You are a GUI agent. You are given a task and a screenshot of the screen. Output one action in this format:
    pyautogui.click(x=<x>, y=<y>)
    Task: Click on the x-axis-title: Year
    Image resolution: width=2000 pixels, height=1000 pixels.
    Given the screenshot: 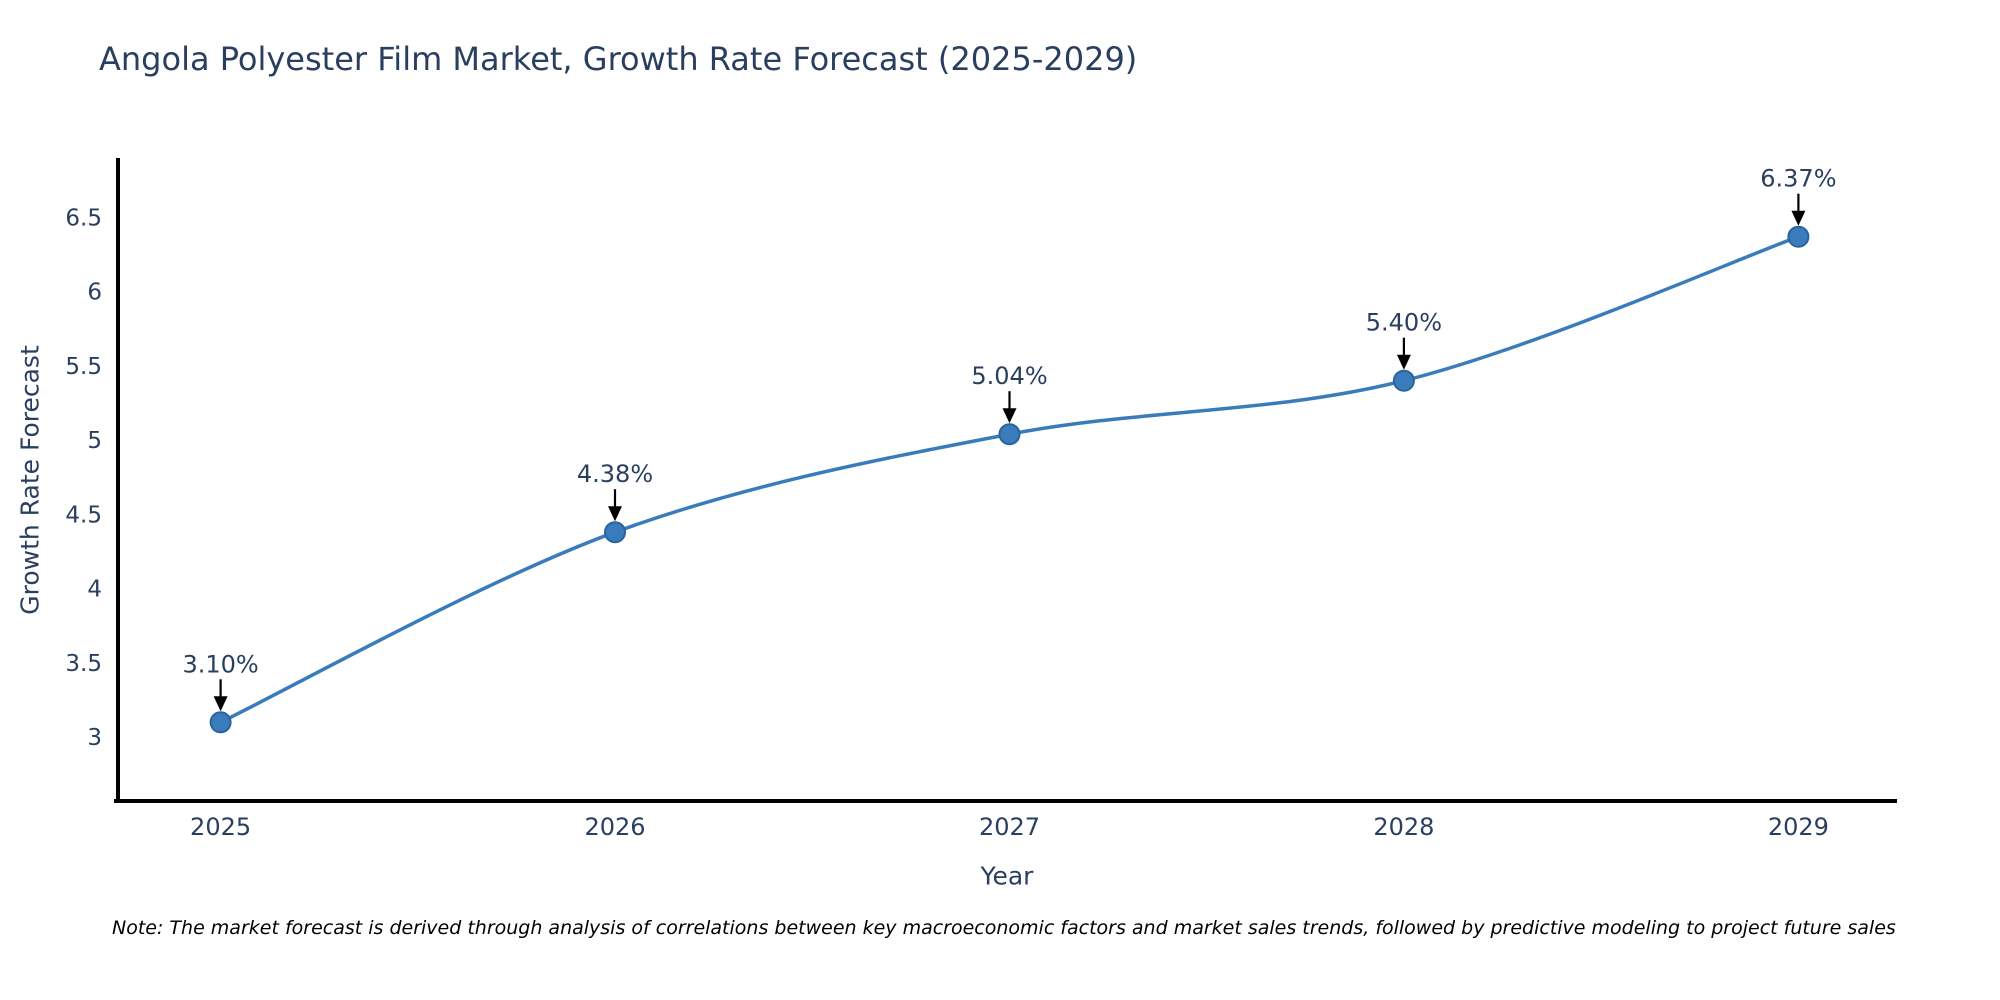 What is the action you would take?
    pyautogui.click(x=1007, y=876)
    